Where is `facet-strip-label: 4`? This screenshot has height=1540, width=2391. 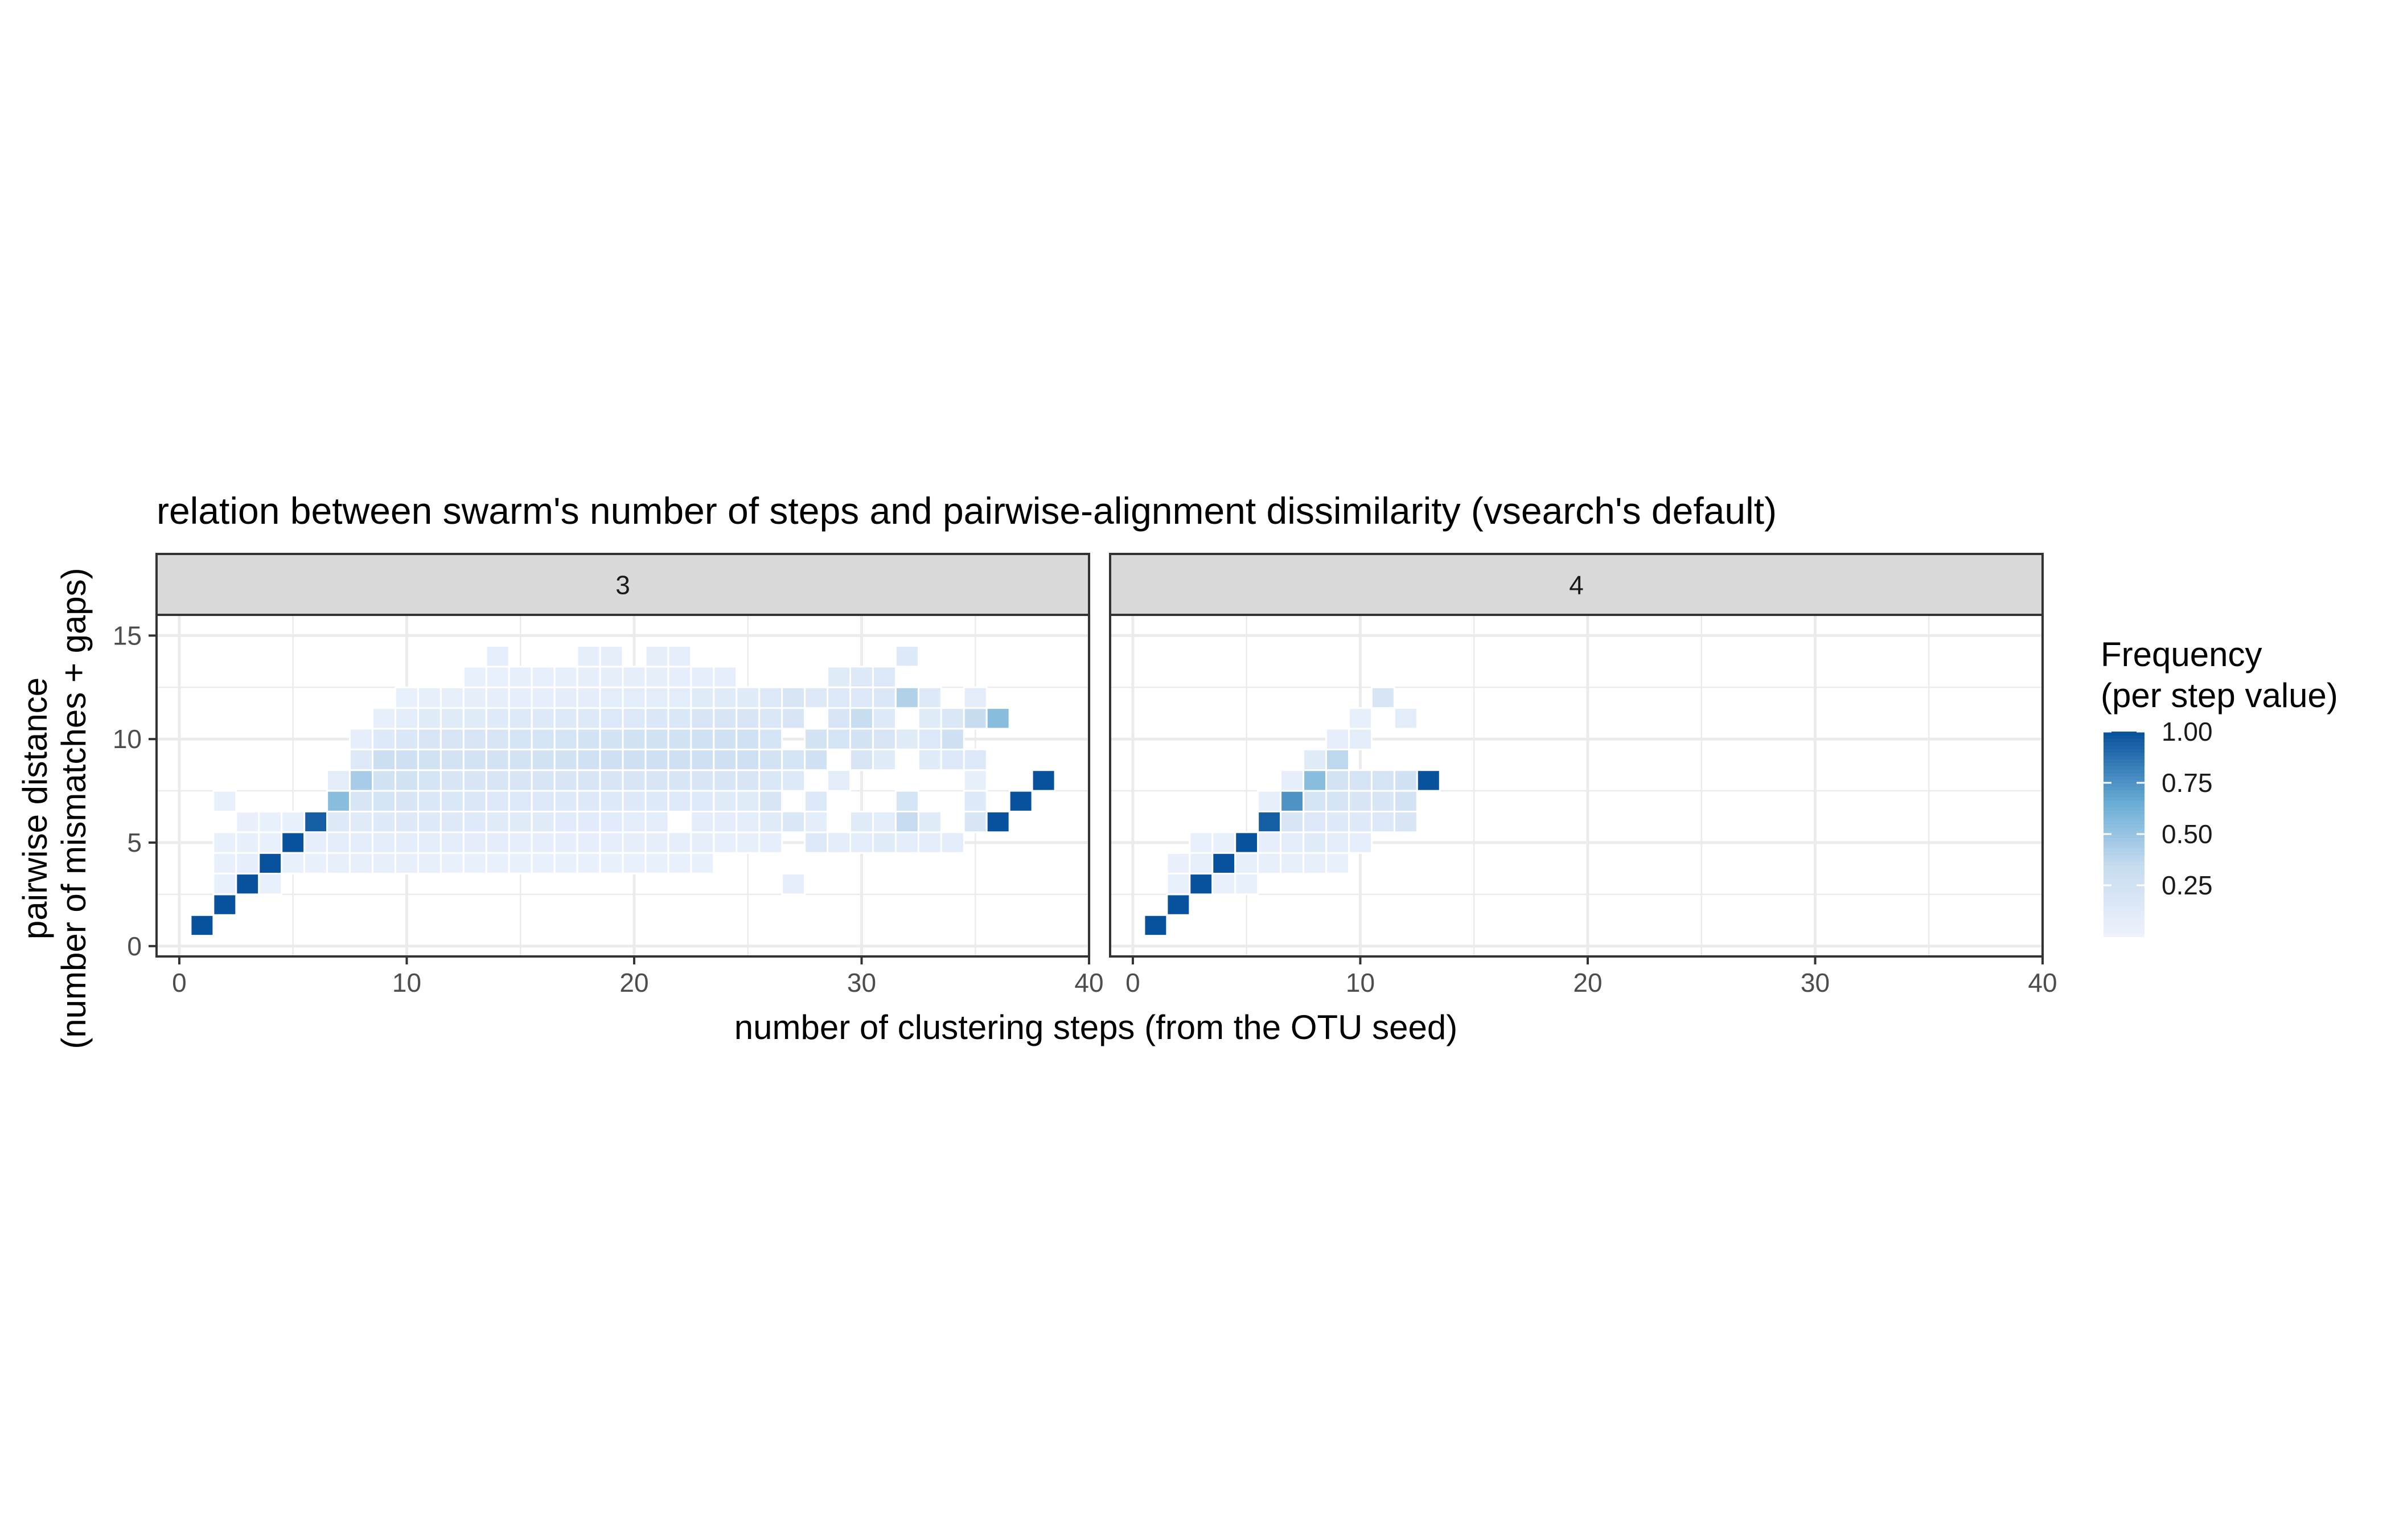 facet-strip-label: 4 is located at coordinates (1576, 585).